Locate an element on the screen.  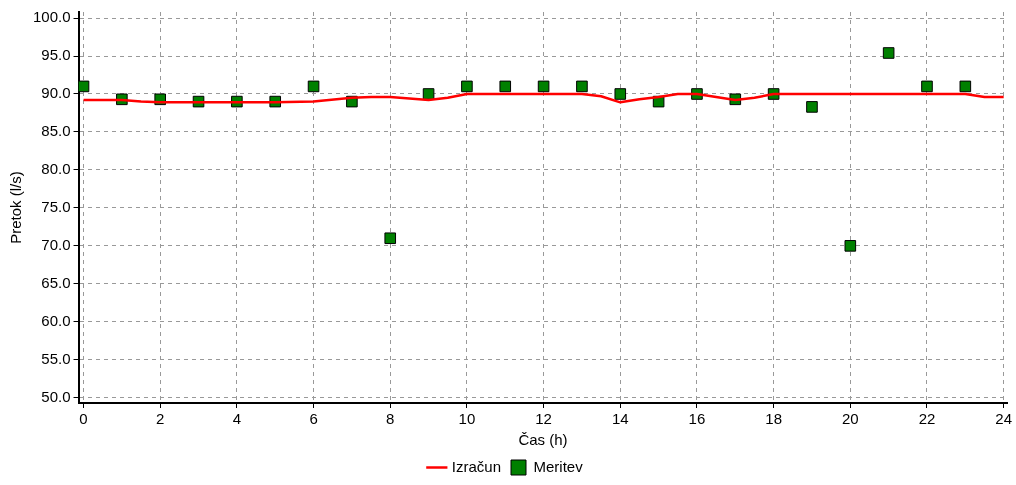
y-tick-label: 70.0 is located at coordinates (56, 244).